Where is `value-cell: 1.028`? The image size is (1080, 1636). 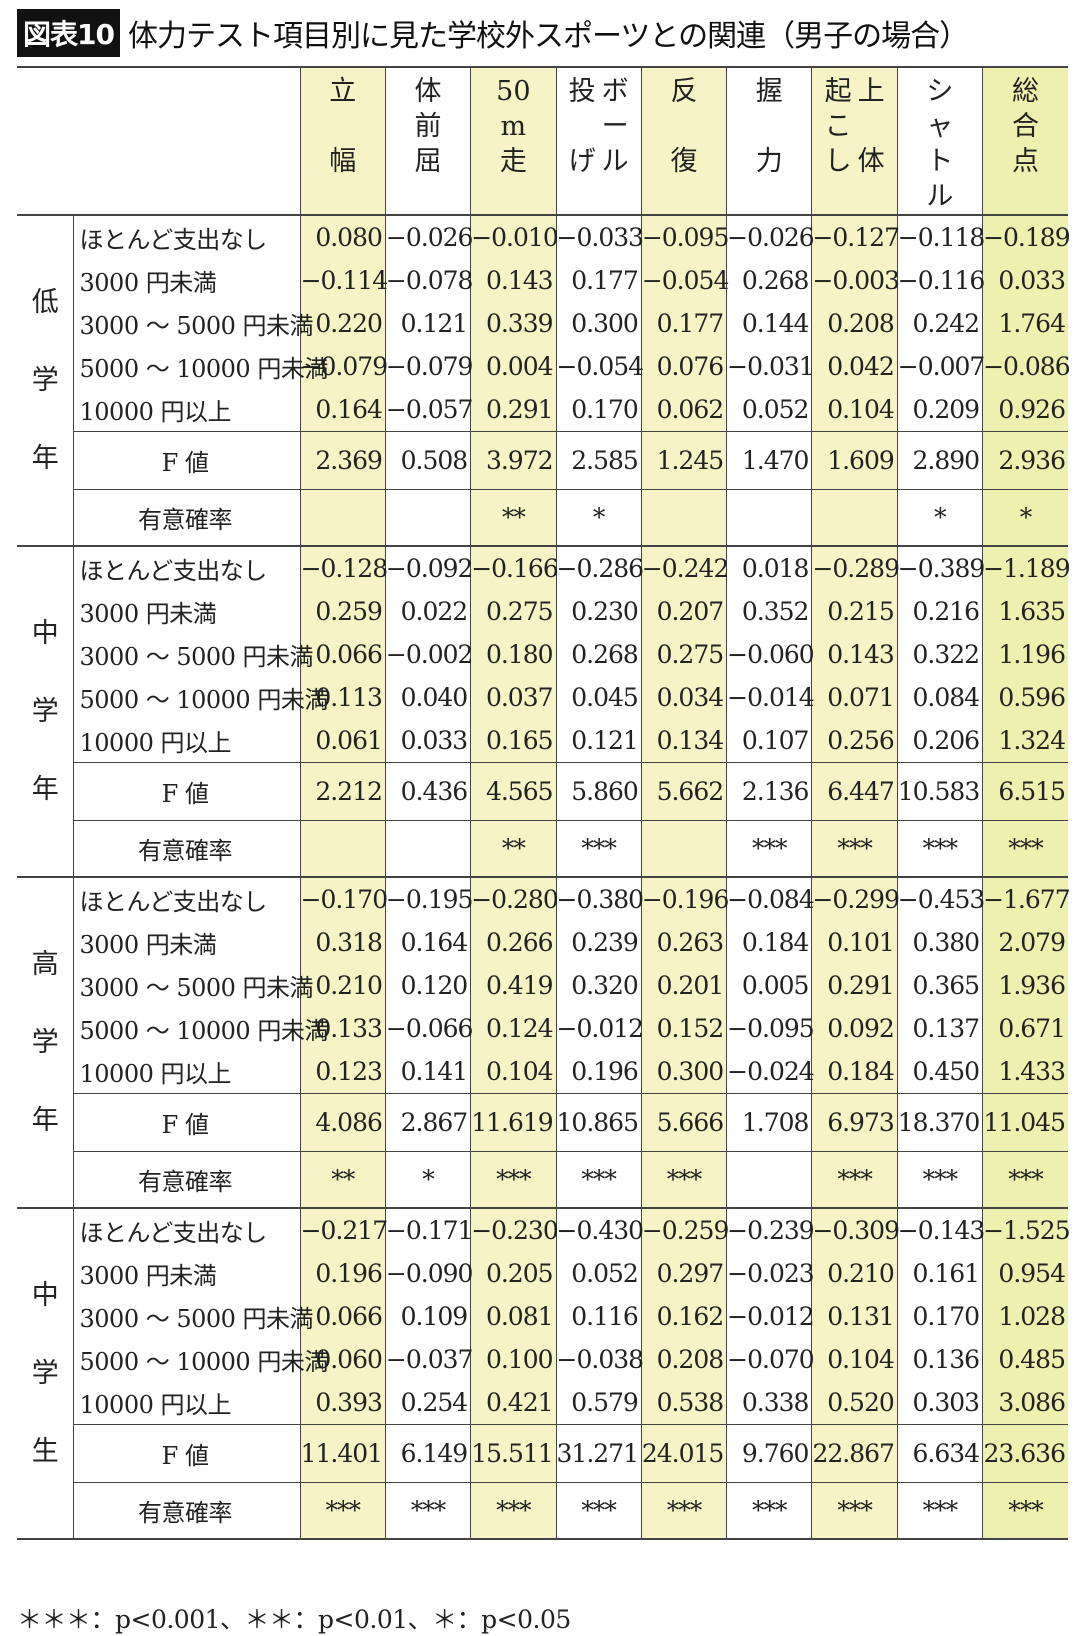
value-cell: 1.028 is located at coordinates (1025, 1316).